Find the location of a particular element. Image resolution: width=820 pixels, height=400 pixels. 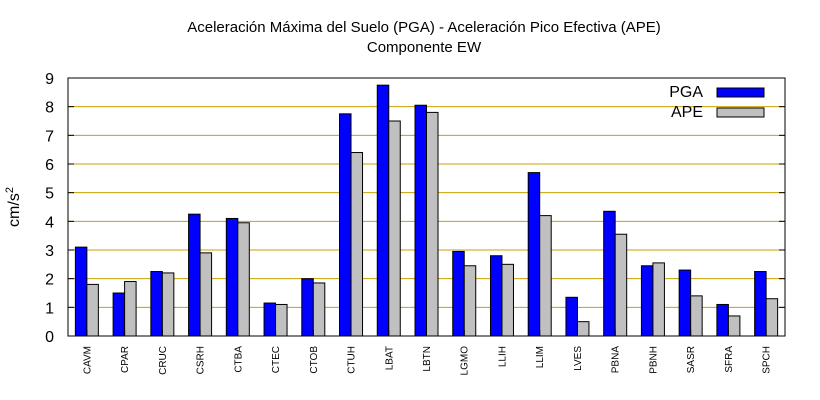

bar-pga-llih is located at coordinates (496, 296).